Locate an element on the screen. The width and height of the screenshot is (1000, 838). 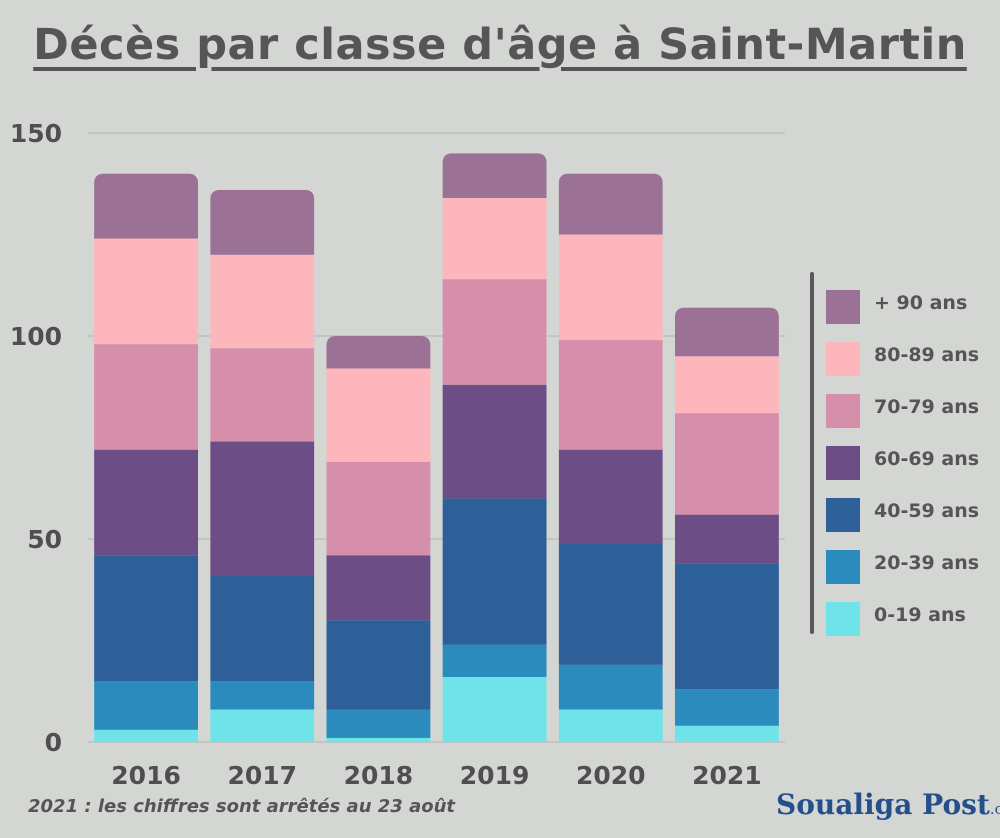
y-tick-label: 100 is located at coordinates (36, 336).